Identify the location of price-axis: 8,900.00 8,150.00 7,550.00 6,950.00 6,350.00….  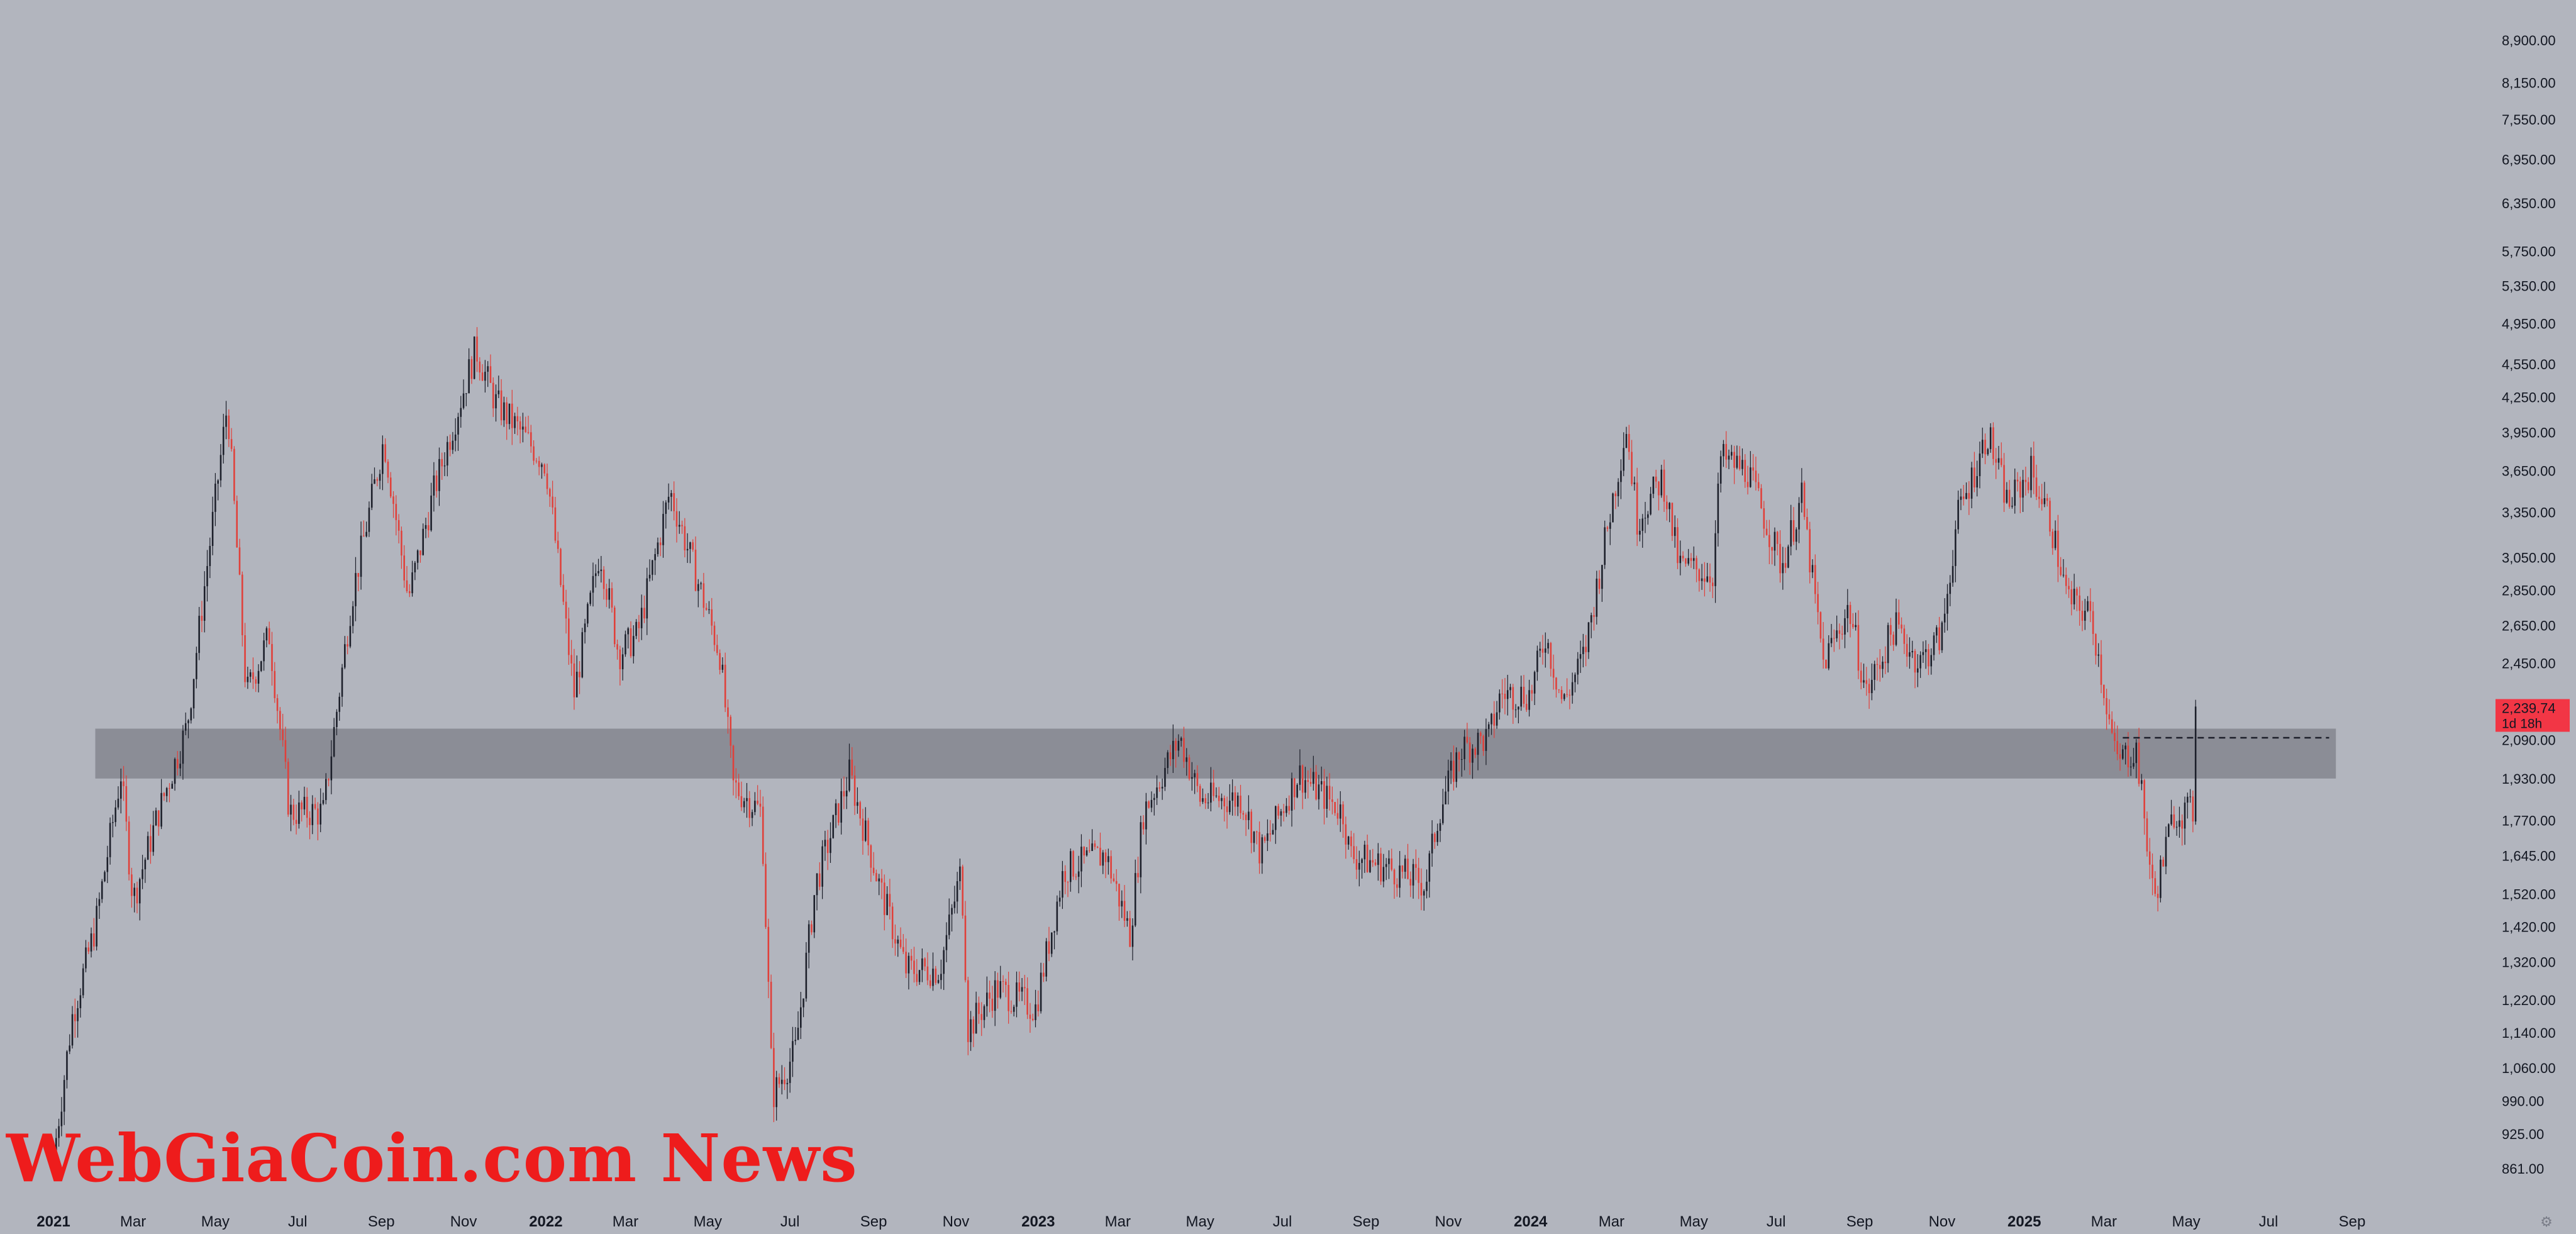
(2529, 605).